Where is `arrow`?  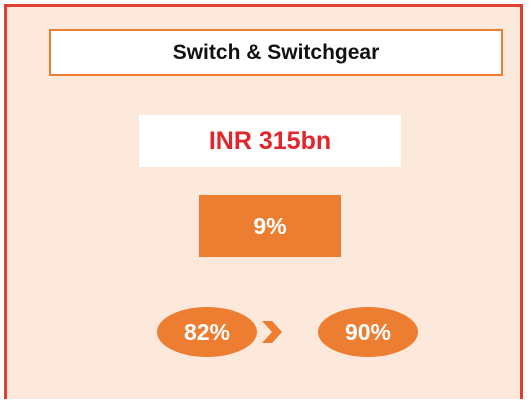
arrow is located at coordinates (272, 332).